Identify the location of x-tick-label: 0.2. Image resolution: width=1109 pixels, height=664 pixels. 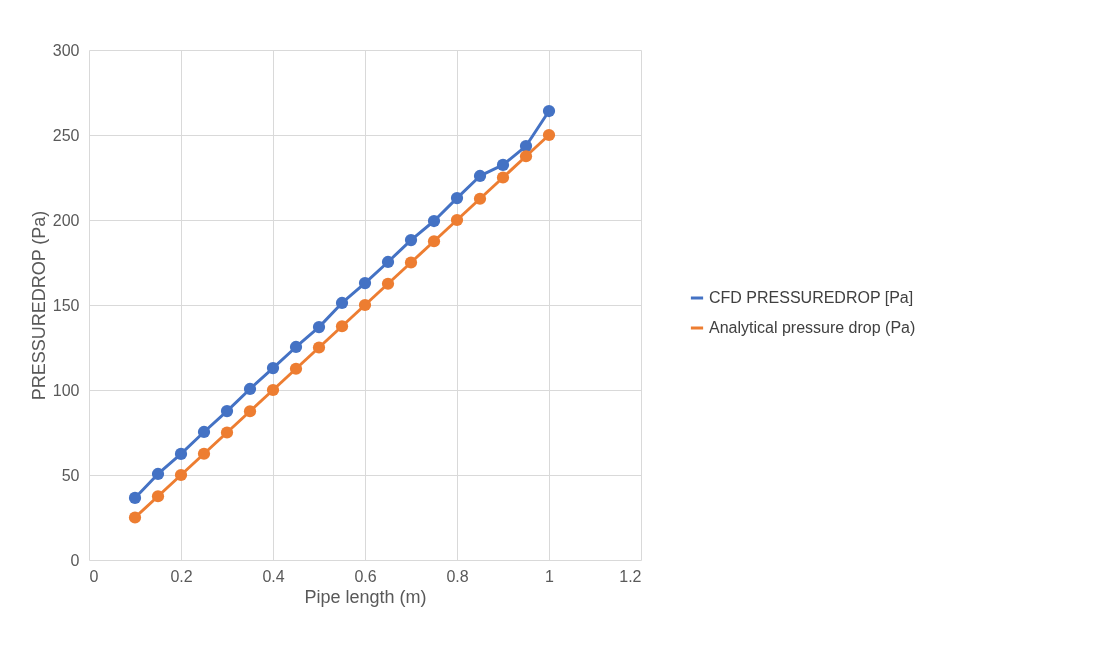
(181, 576).